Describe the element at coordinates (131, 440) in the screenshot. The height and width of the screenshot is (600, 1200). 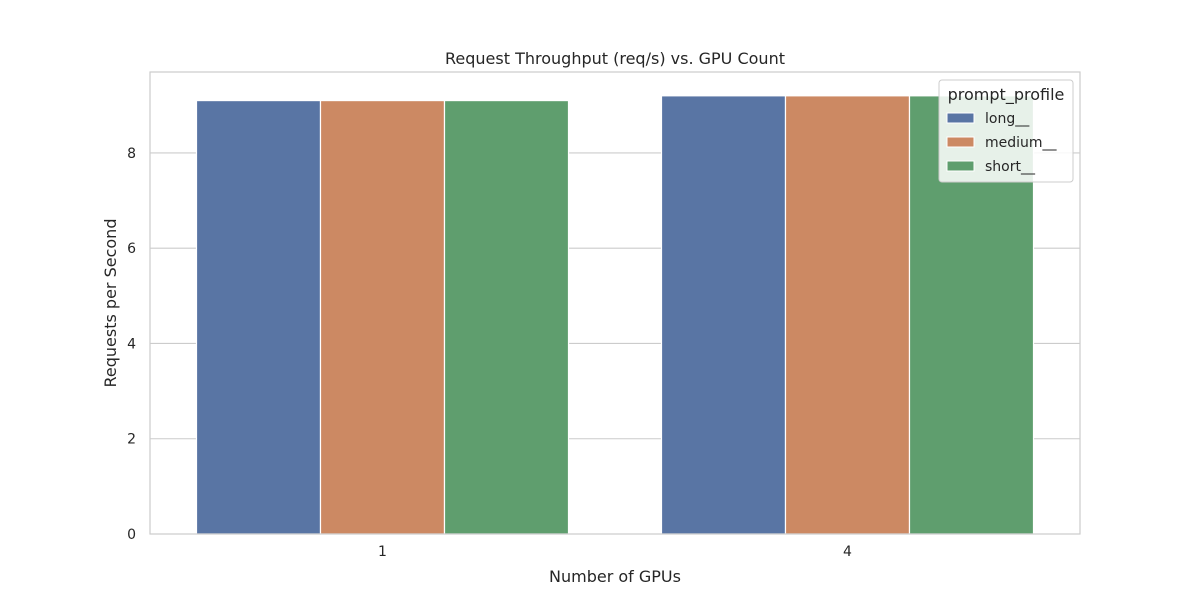
I see `y-tick-label: 2` at that location.